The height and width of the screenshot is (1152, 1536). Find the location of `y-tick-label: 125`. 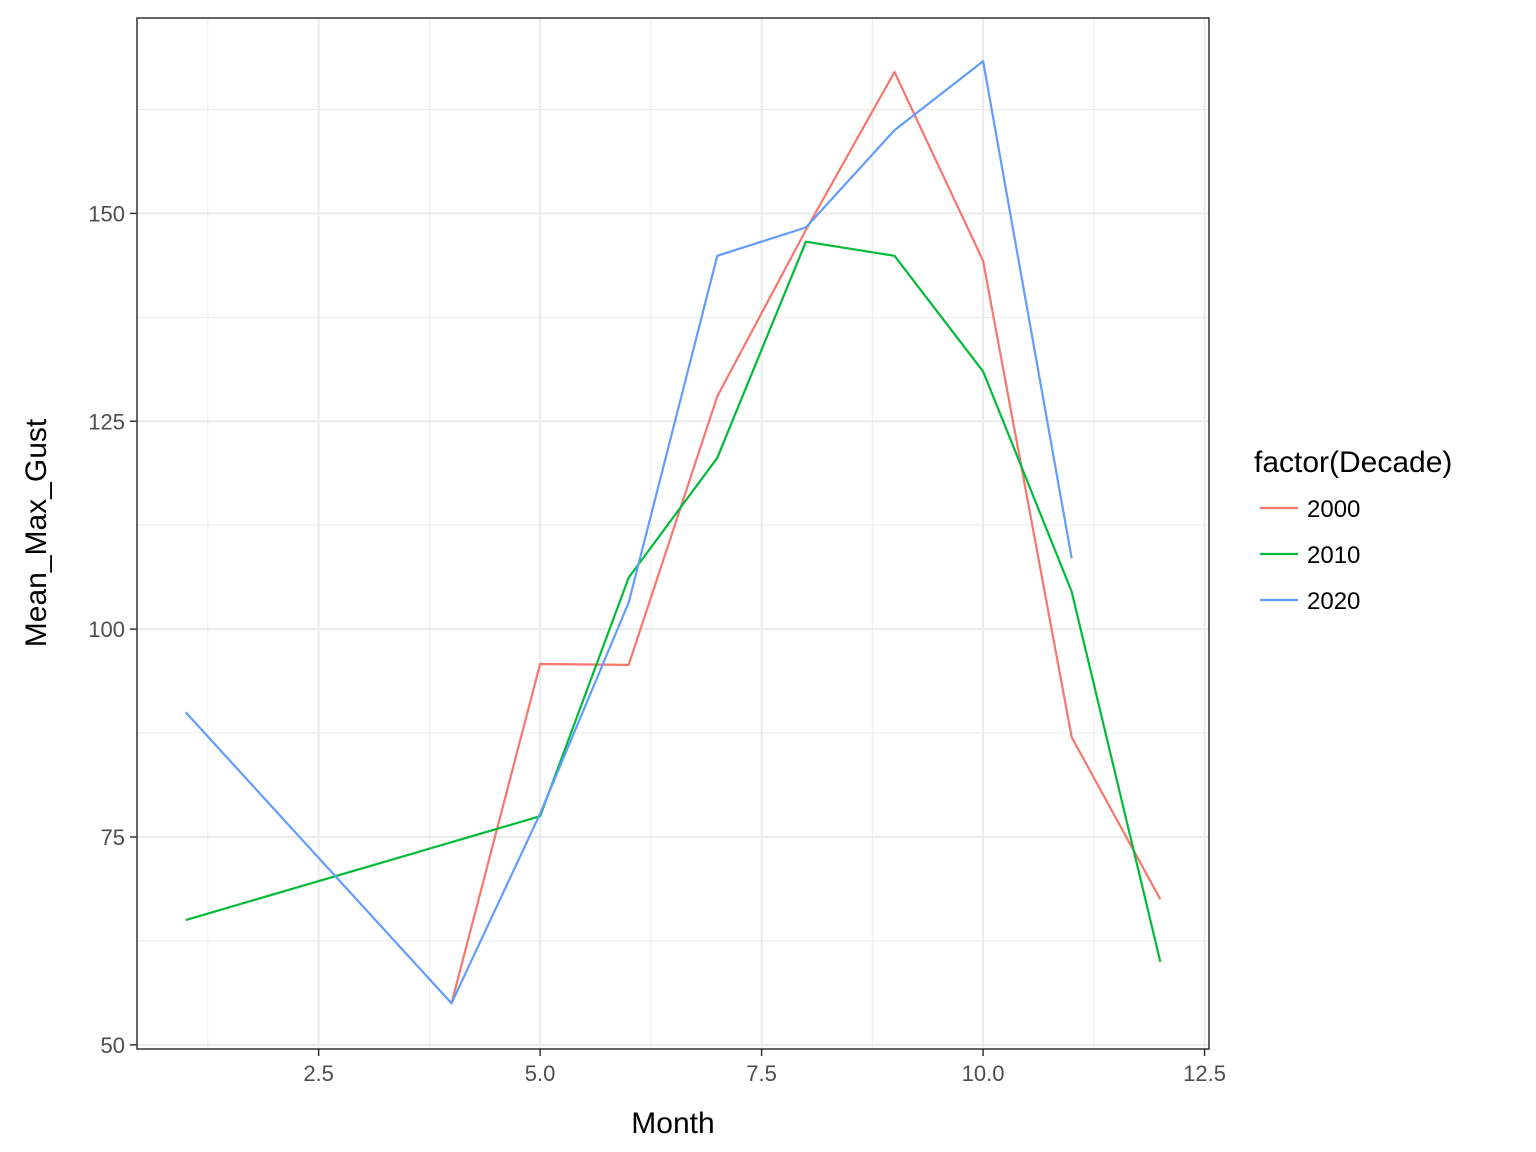

y-tick-label: 125 is located at coordinates (106, 421).